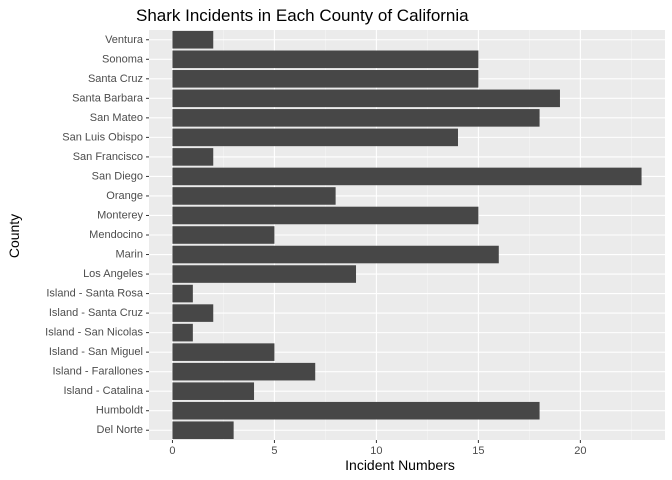 The width and height of the screenshot is (672, 480). Describe the element at coordinates (94, 333) in the screenshot. I see `y-tick-label: Island - San Nicolas` at that location.